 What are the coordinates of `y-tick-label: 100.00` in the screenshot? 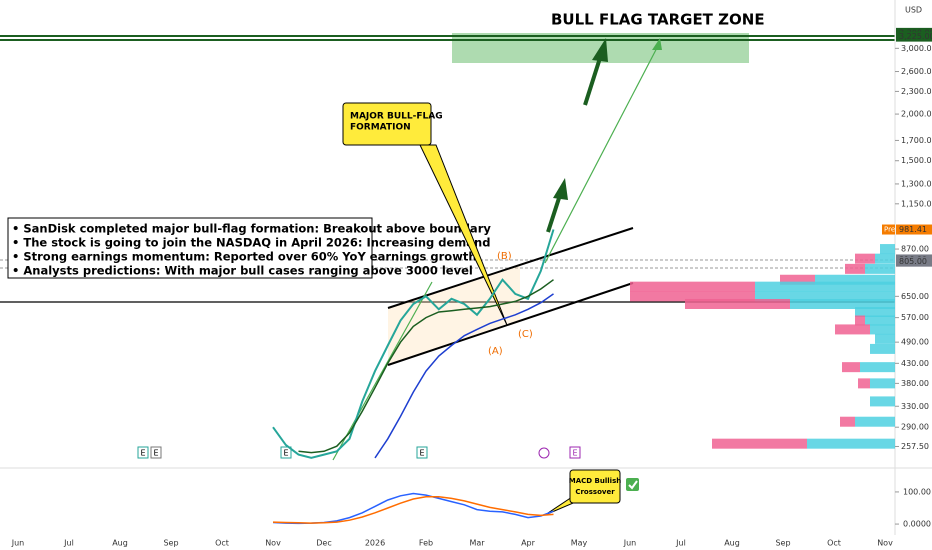 It's located at (917, 491).